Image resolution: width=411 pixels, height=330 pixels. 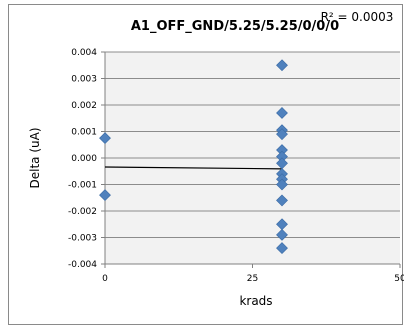 I want to click on x-tick-label: 25, so click(x=252, y=279).